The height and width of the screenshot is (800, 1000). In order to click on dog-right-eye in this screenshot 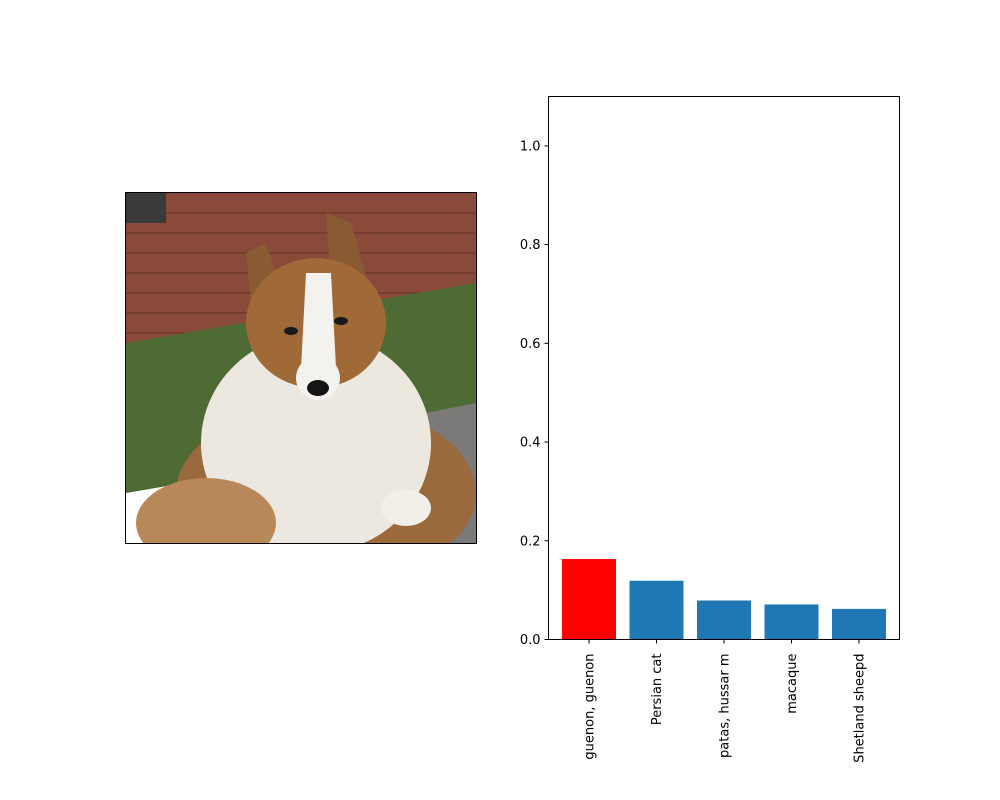, I will do `click(341, 321)`.